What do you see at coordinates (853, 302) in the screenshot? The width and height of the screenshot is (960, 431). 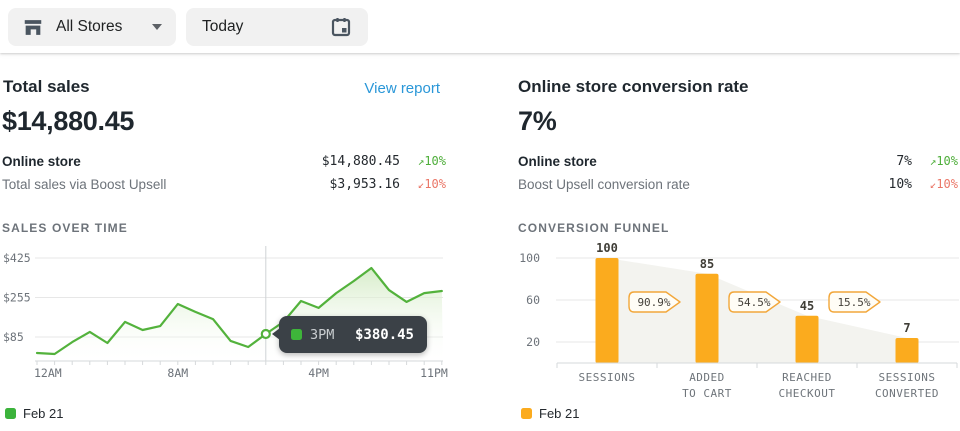 I see `svg-text: 15.5%` at bounding box center [853, 302].